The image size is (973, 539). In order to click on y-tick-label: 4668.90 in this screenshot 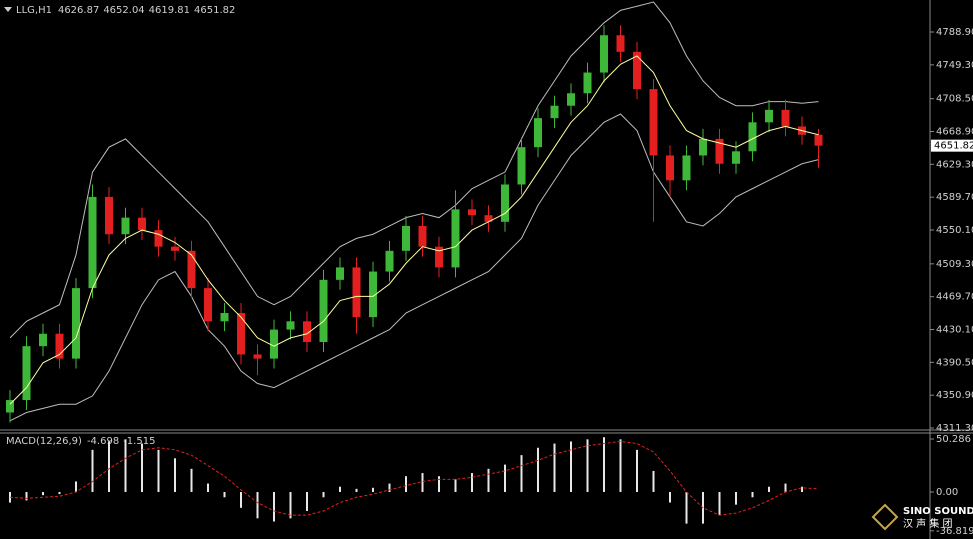, I will do `click(954, 132)`.